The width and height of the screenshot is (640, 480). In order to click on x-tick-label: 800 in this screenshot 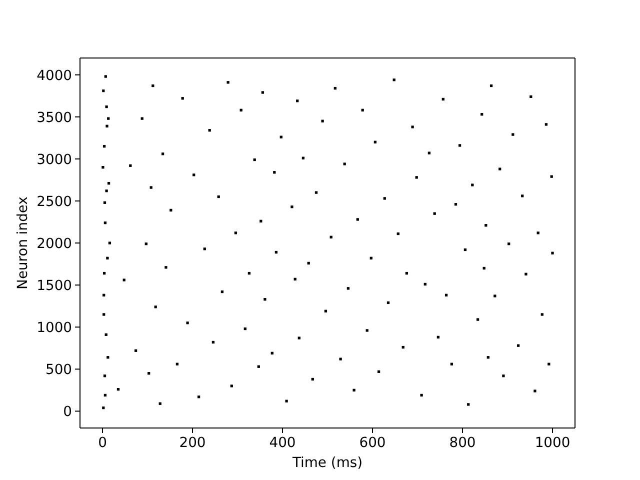, I will do `click(462, 442)`.